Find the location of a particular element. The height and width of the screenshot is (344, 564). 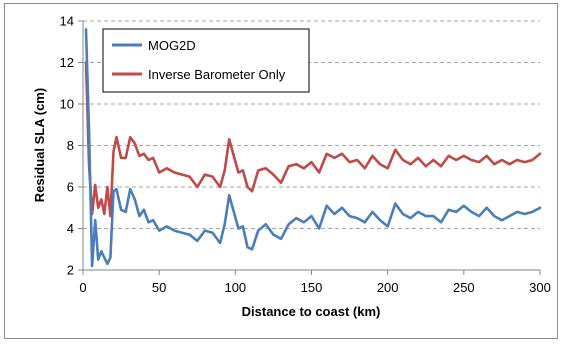

y-tick-label-4: 4 is located at coordinates (70, 228).